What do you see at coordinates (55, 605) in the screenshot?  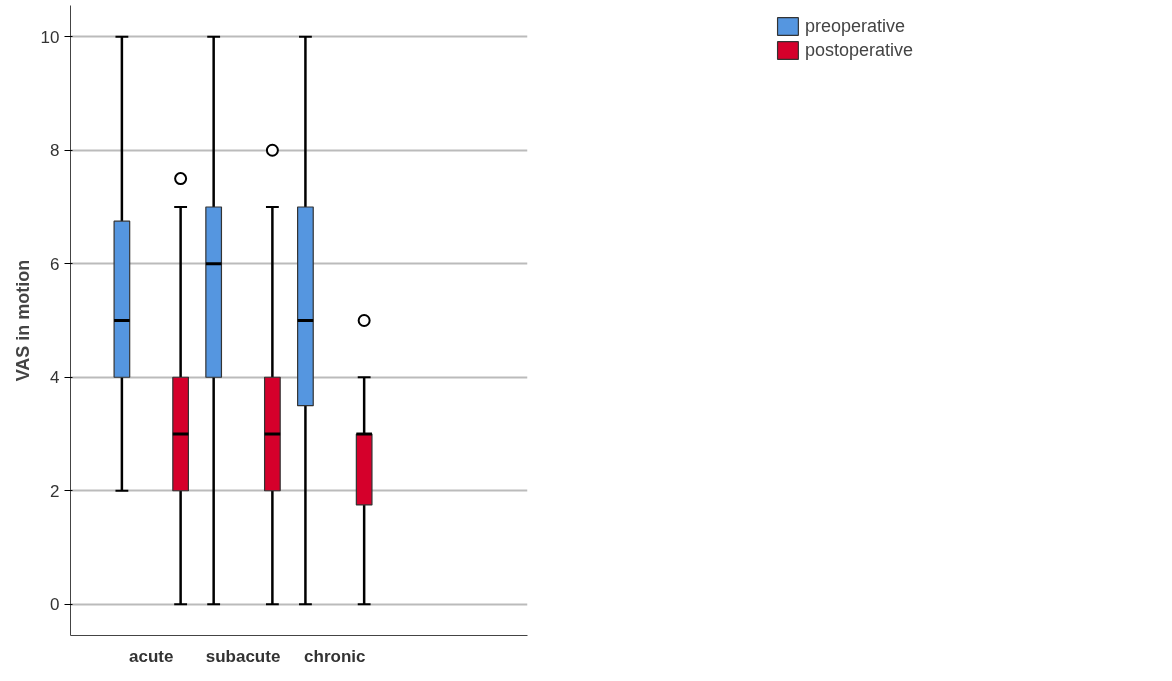 I see `y-tick-label: 0` at bounding box center [55, 605].